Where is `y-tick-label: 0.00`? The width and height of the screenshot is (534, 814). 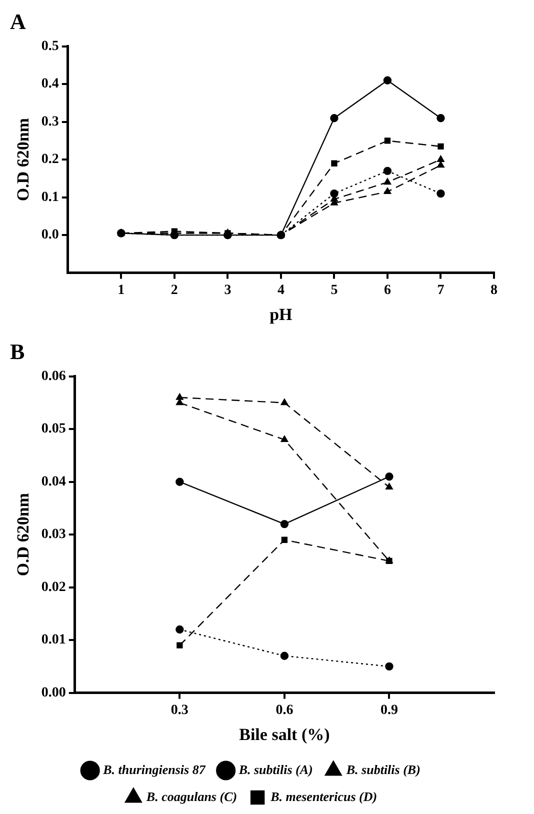
y-tick-label: 0.00 is located at coordinates (53, 692).